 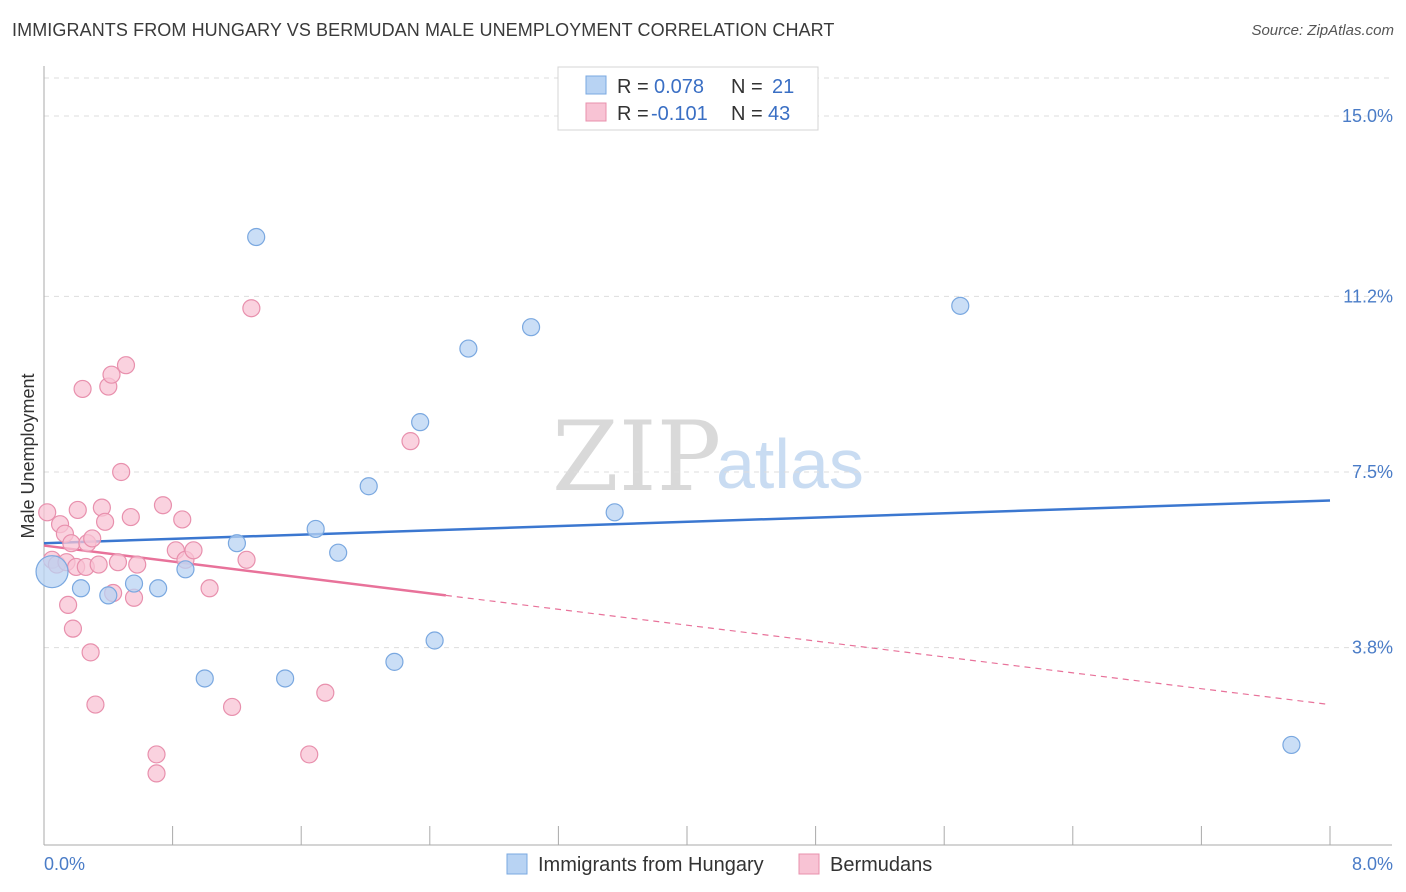 I want to click on y-tick-label: 11.2%, so click(x=1368, y=296).